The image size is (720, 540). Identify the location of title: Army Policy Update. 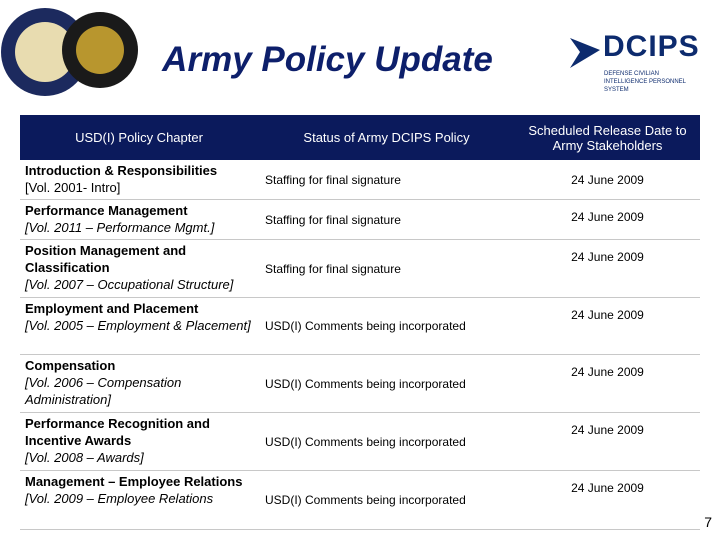
(327, 59).